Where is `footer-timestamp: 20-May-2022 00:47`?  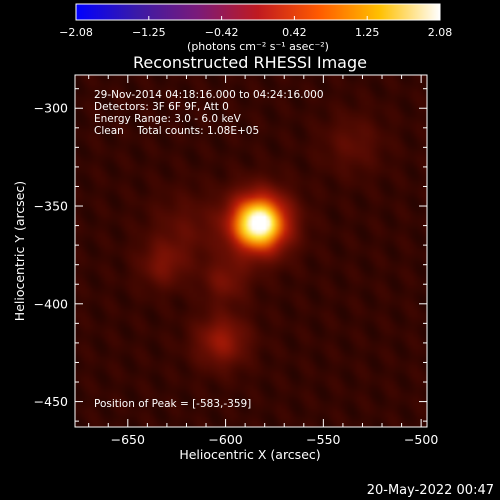
footer-timestamp: 20-May-2022 00:47 is located at coordinates (430, 490).